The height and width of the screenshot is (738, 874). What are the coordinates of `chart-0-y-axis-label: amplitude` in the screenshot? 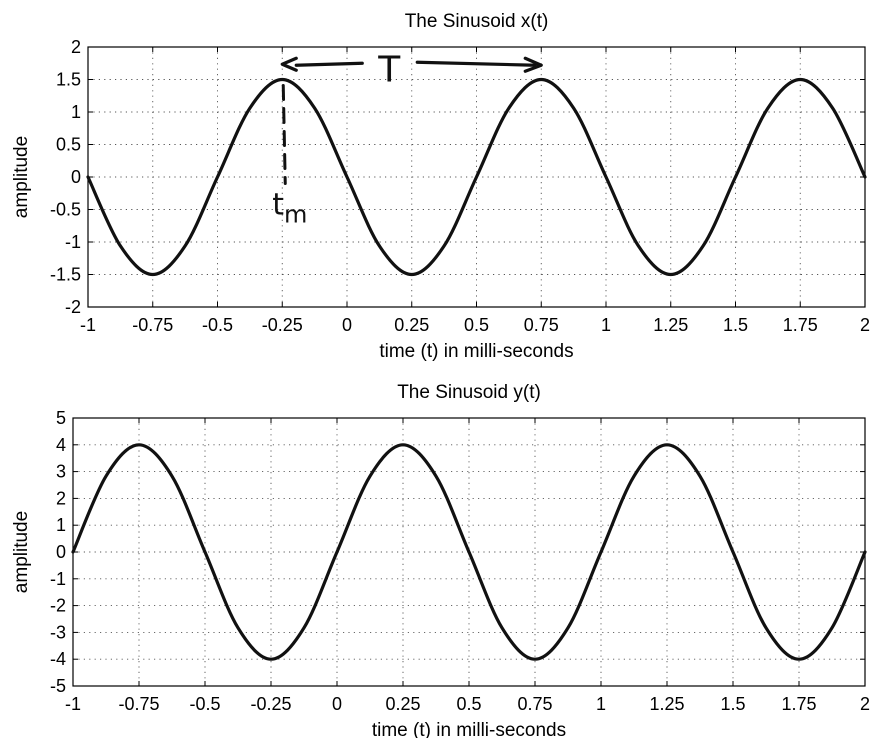 It's located at (21, 177).